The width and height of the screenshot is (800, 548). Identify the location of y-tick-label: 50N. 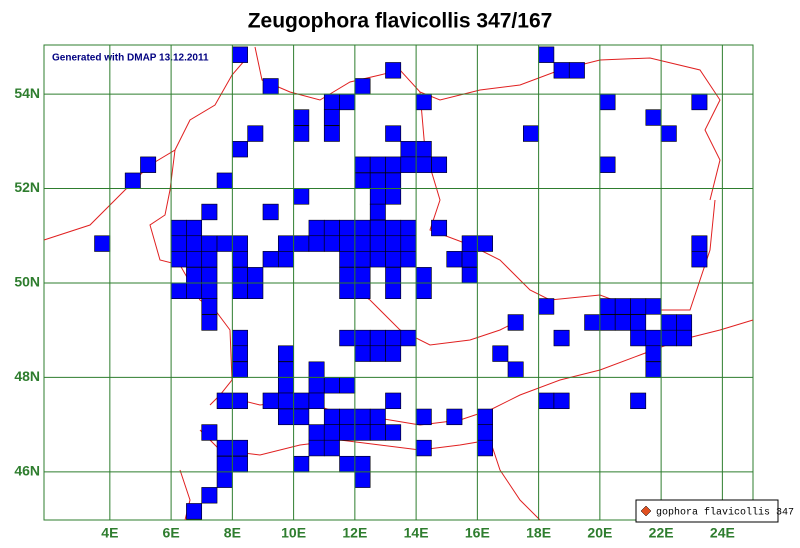
(27, 282).